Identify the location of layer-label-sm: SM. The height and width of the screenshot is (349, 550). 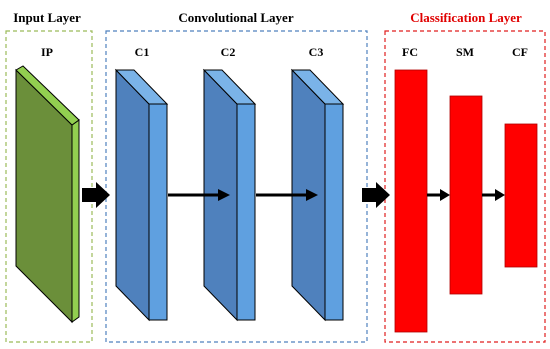
(465, 52).